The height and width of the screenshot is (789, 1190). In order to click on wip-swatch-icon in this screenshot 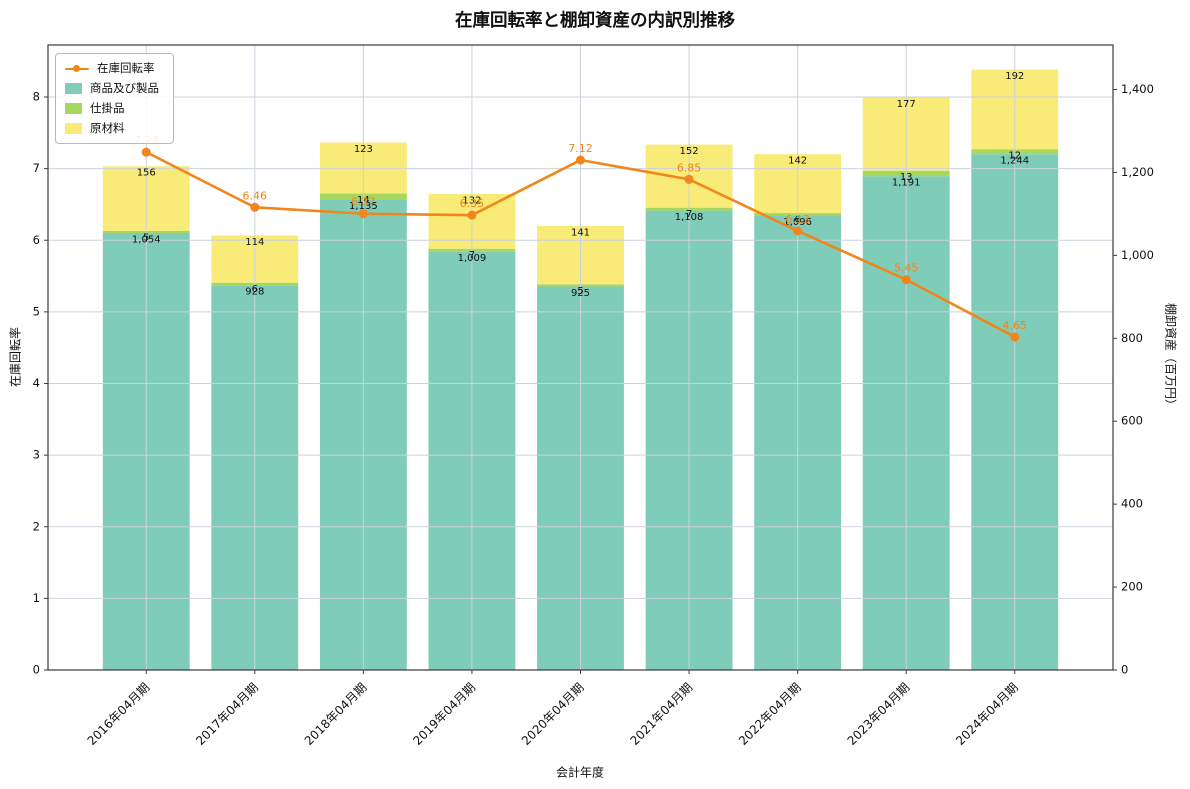, I will do `click(73, 108)`.